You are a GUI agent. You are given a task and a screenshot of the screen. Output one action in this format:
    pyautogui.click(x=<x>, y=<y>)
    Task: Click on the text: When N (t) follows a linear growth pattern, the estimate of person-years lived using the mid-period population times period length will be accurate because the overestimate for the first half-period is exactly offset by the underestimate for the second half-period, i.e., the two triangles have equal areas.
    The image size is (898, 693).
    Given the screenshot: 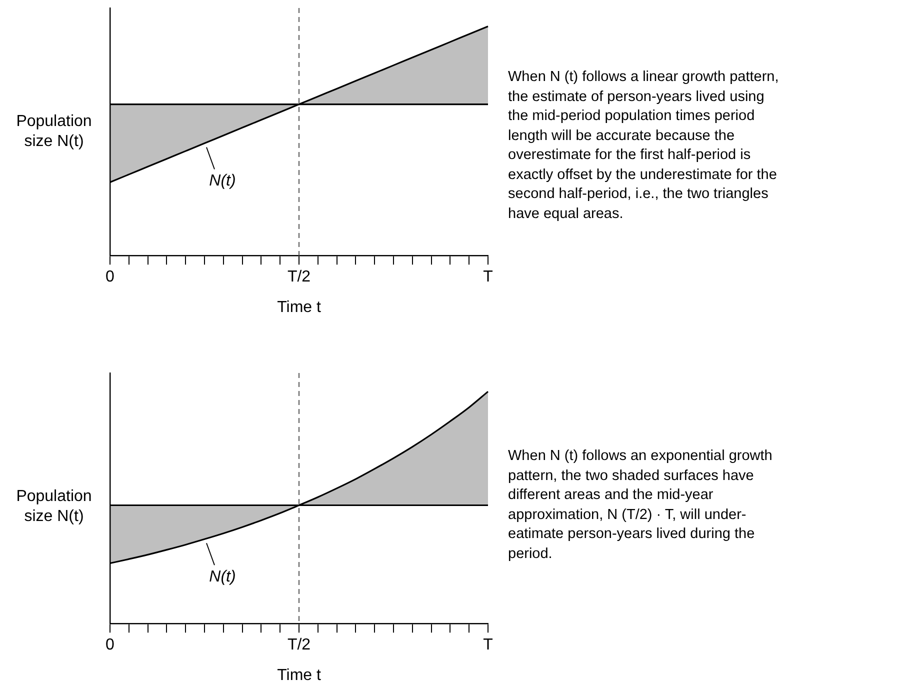 What is the action you would take?
    pyautogui.click(x=644, y=146)
    